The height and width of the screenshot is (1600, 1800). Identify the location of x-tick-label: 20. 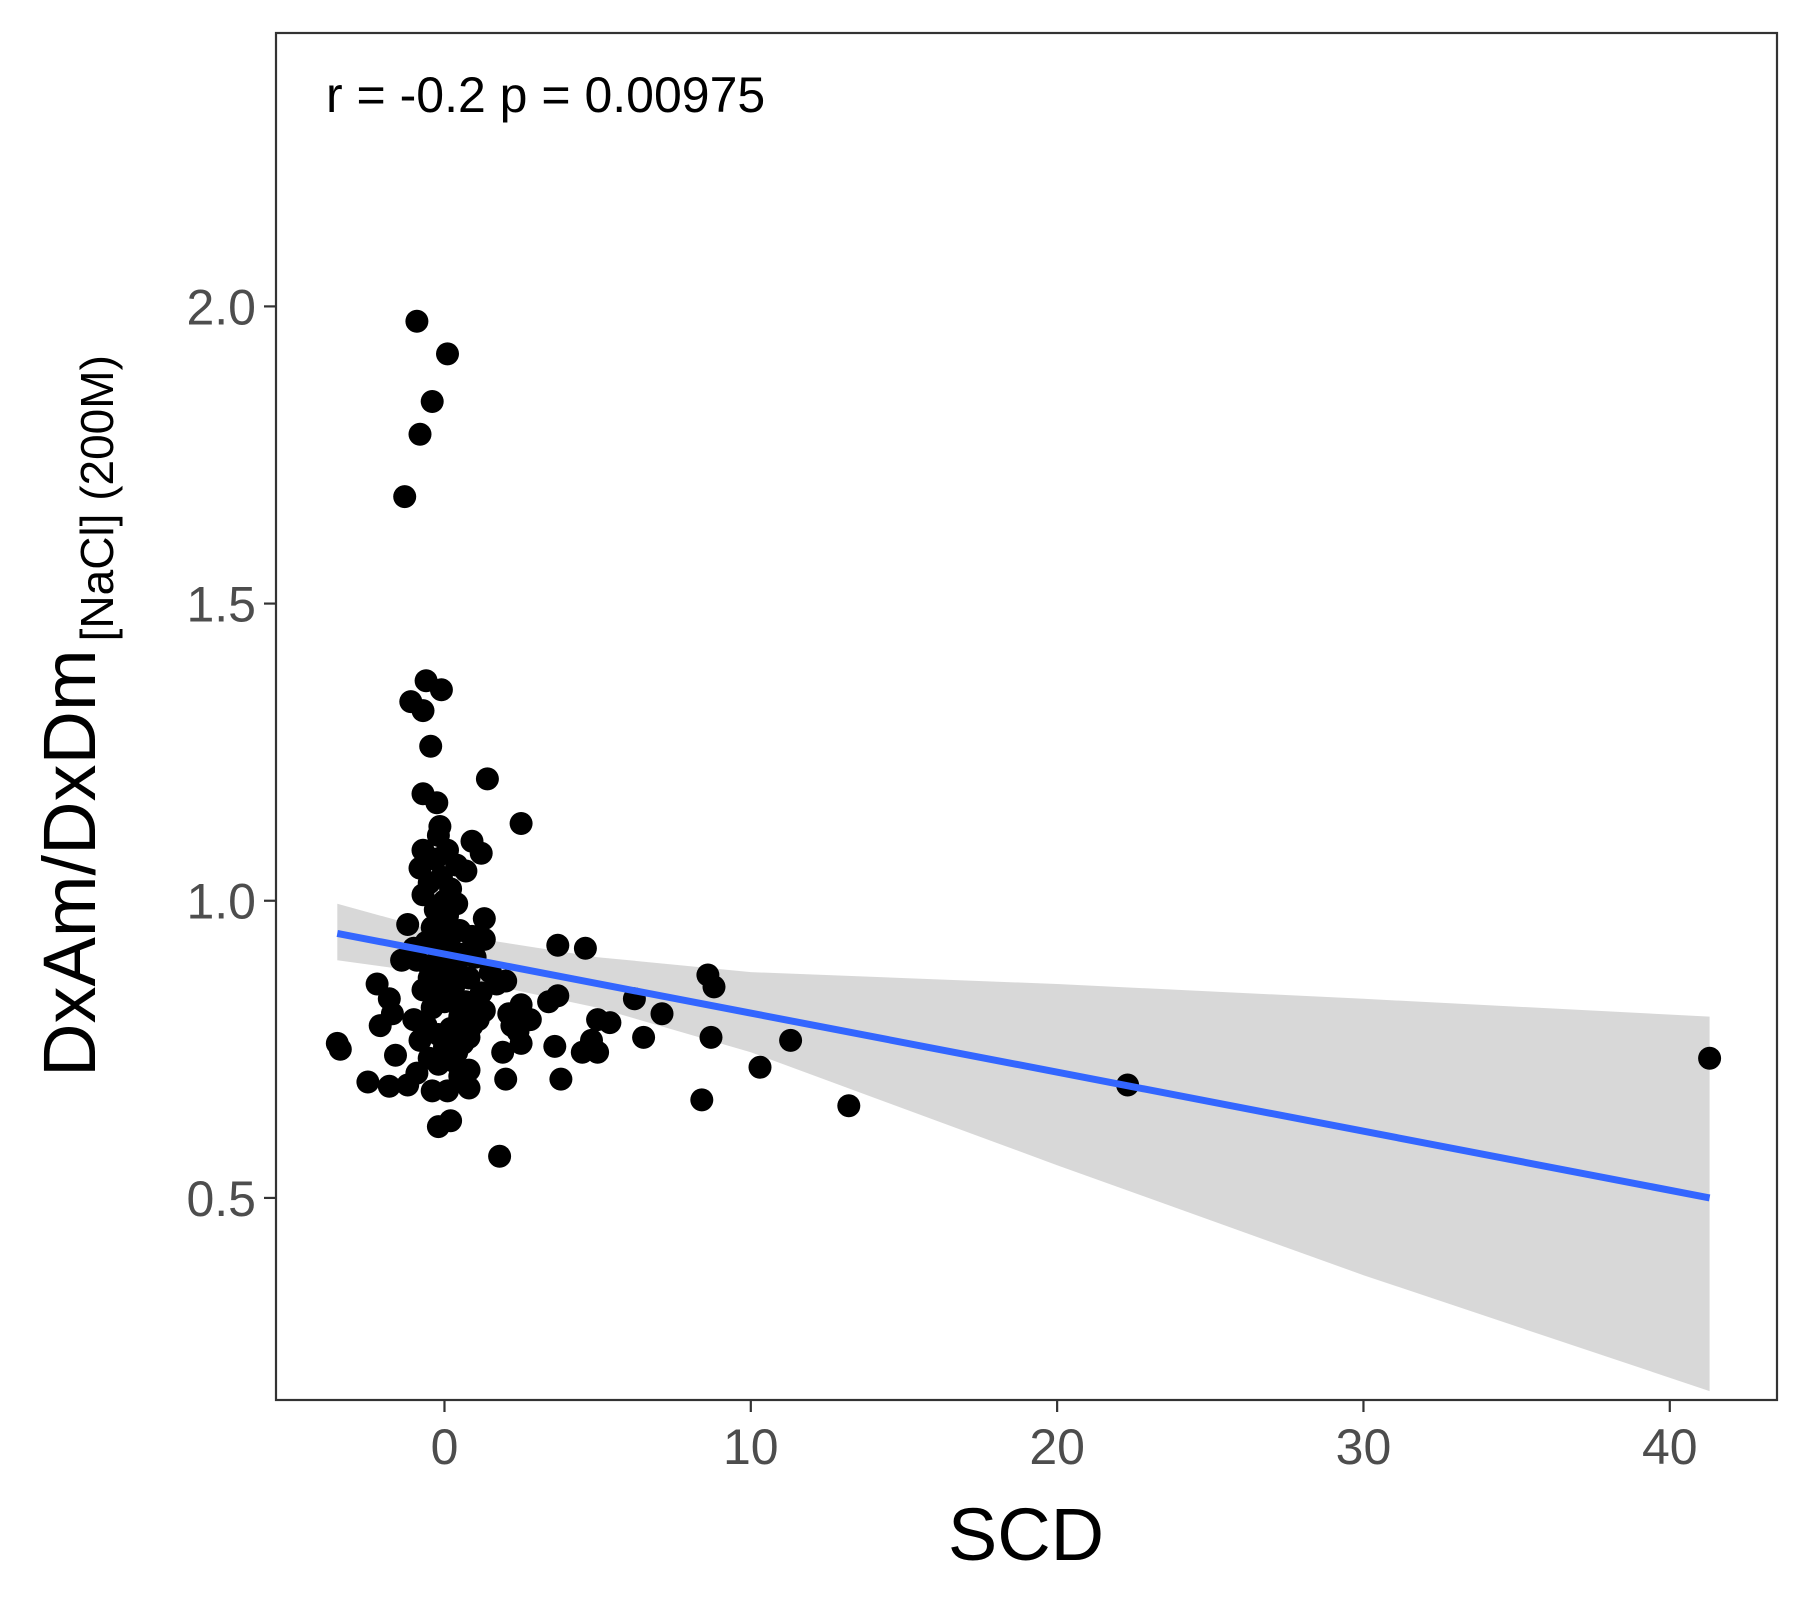
(1057, 1447).